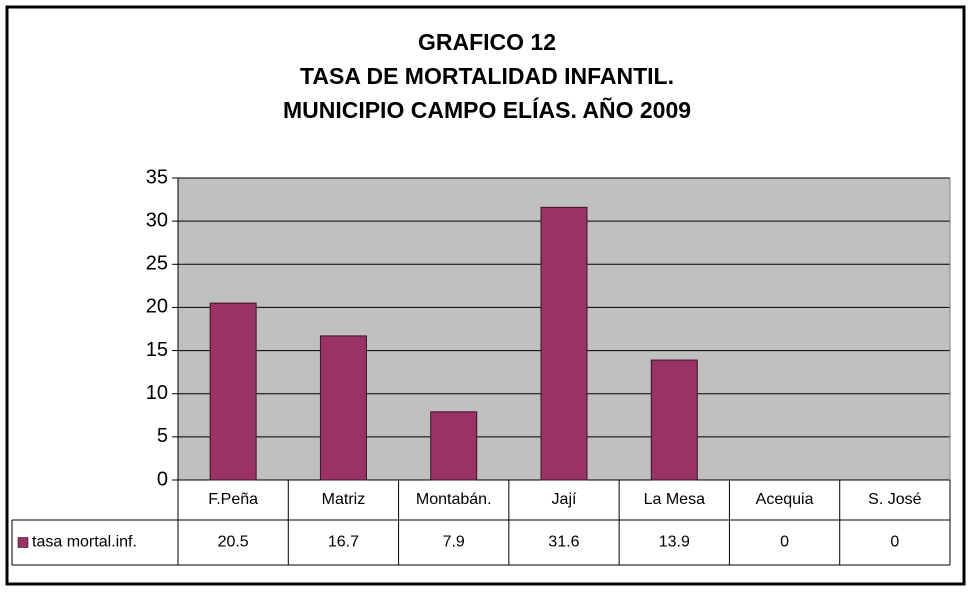 The image size is (972, 592). I want to click on x-tick-label: Matriz, so click(344, 499).